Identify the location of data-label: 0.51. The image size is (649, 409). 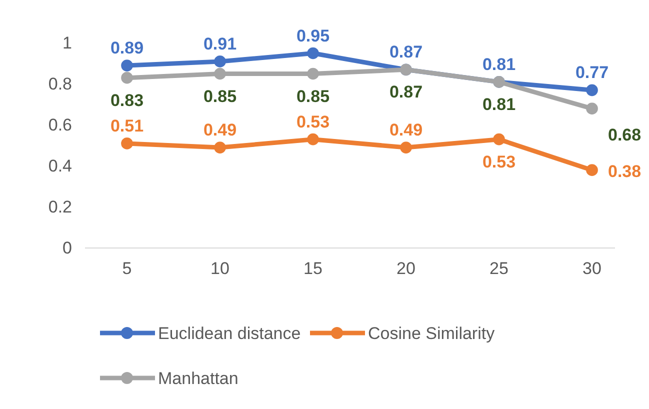
(127, 126).